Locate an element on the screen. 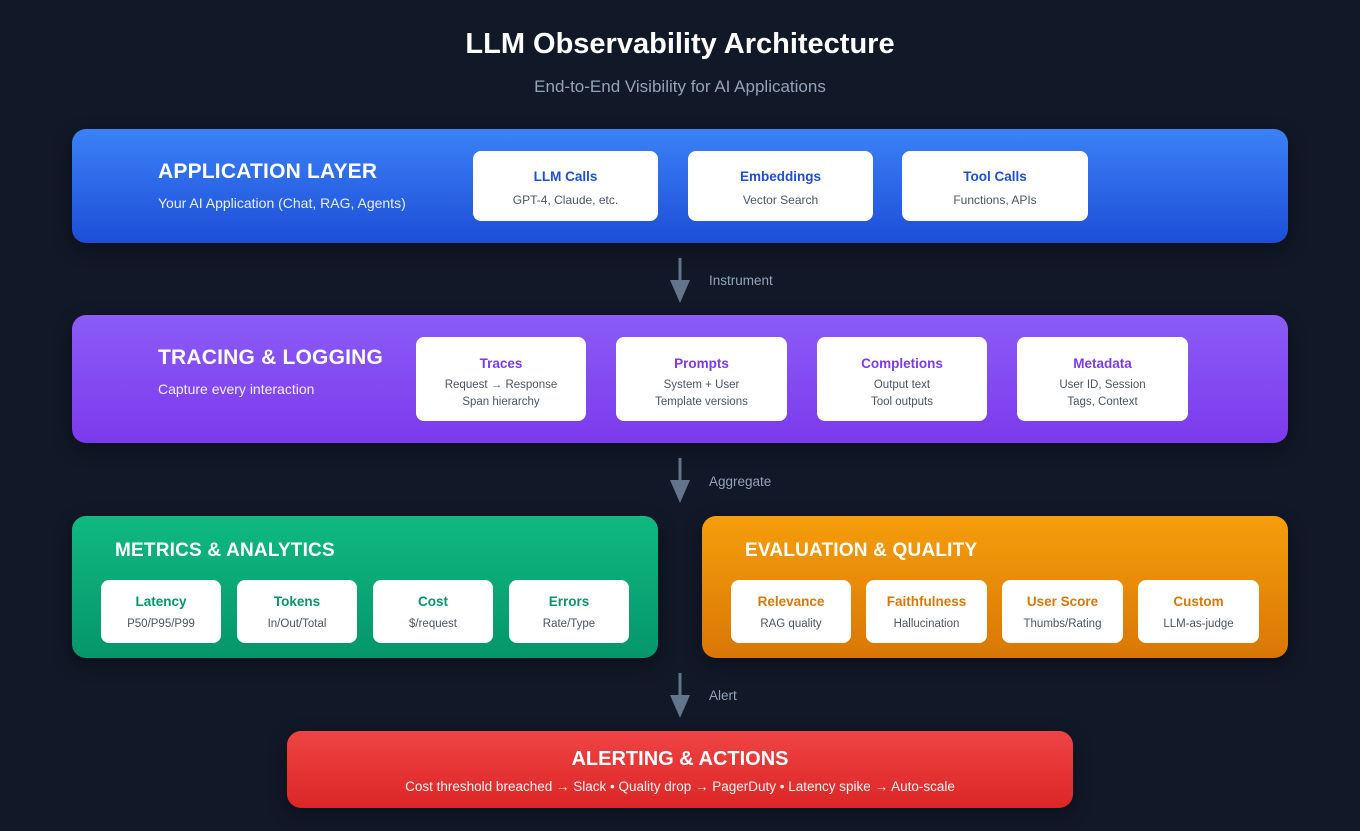 This screenshot has width=1360, height=831. card-prompts: Prompts System + User Template versions is located at coordinates (701, 379).